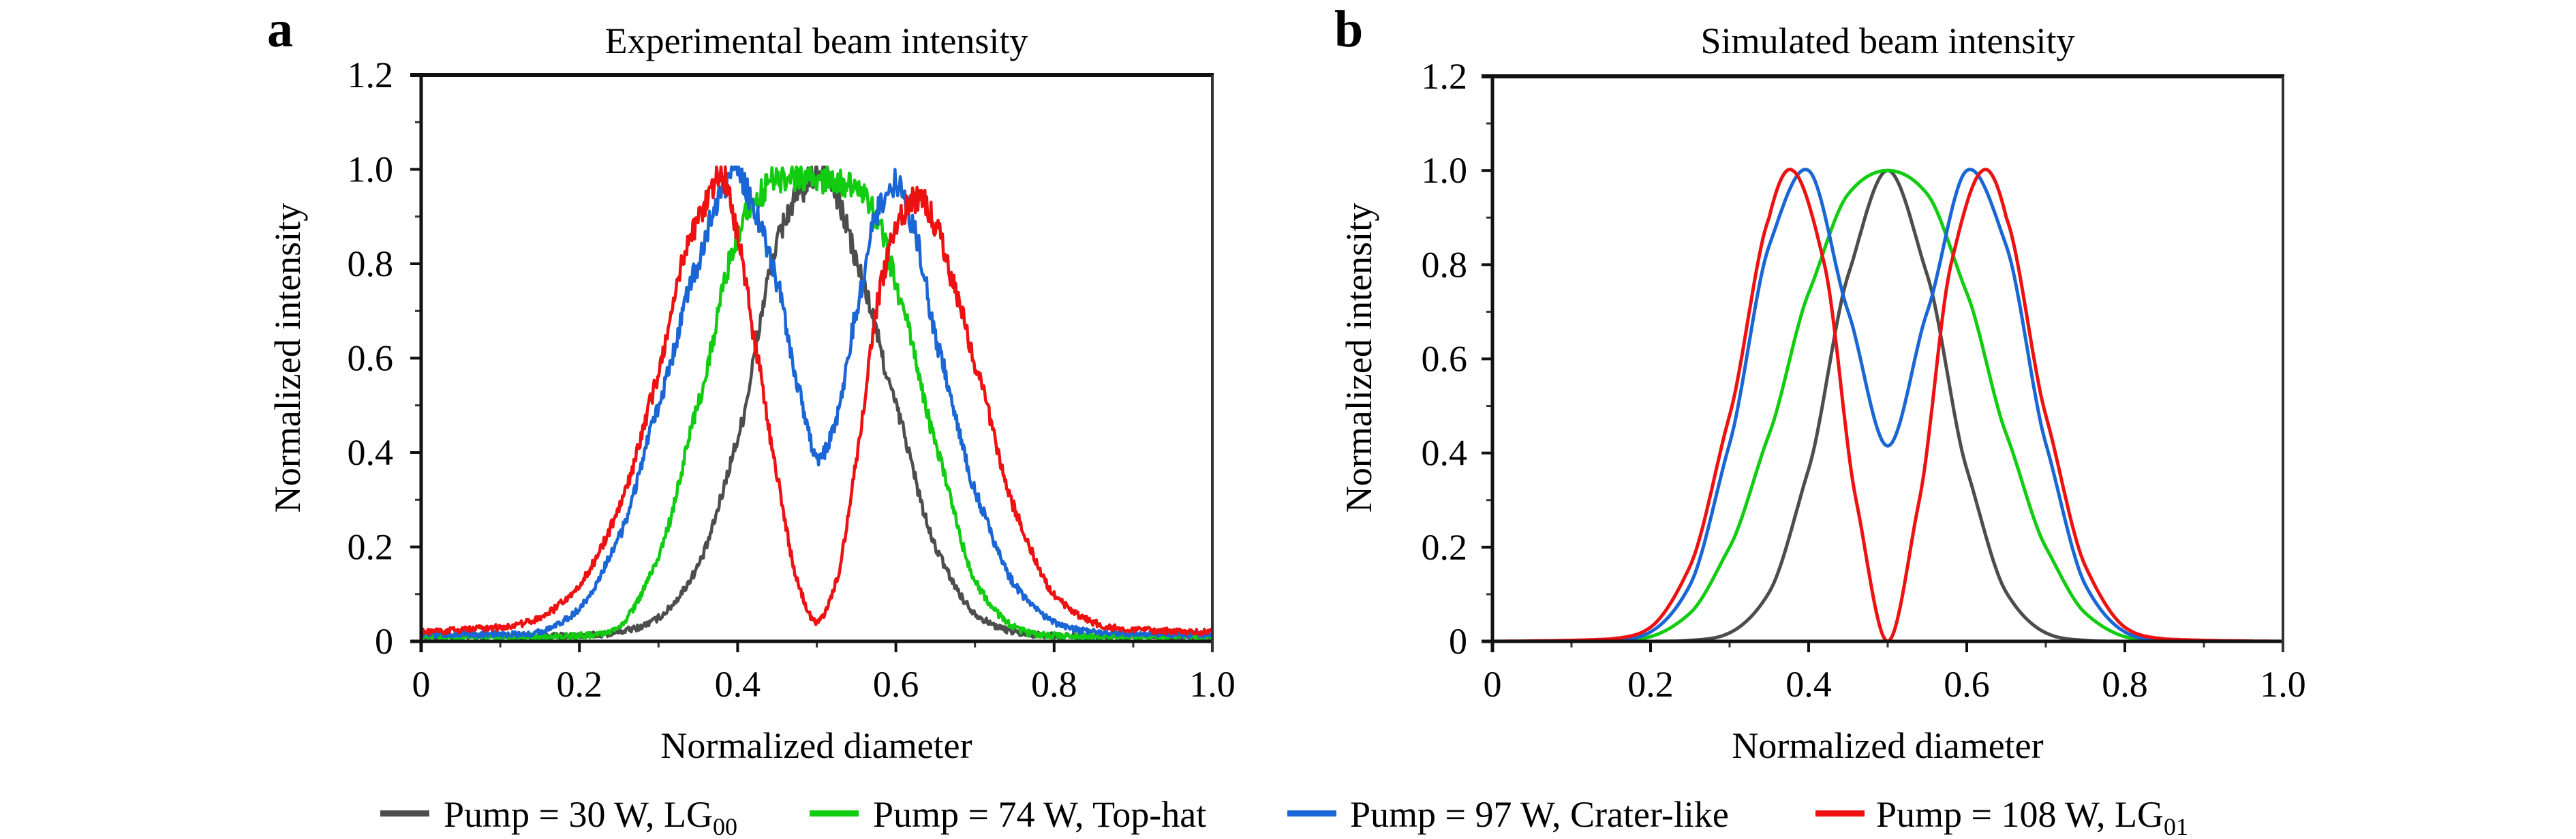  I want to click on panel-a-y-axis-label: Normalized intensity, so click(287, 358).